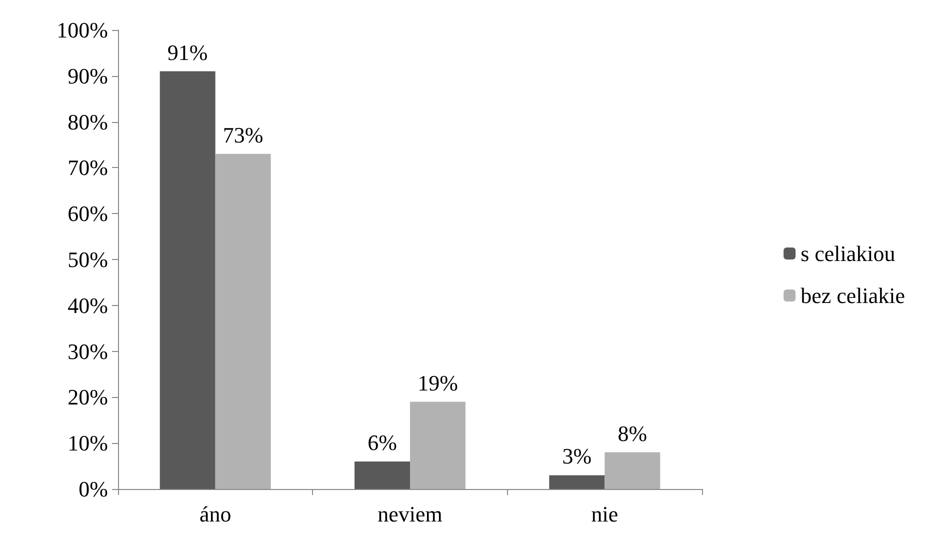 The height and width of the screenshot is (549, 928). What do you see at coordinates (88, 305) in the screenshot?
I see `y-tick-label: 40%` at bounding box center [88, 305].